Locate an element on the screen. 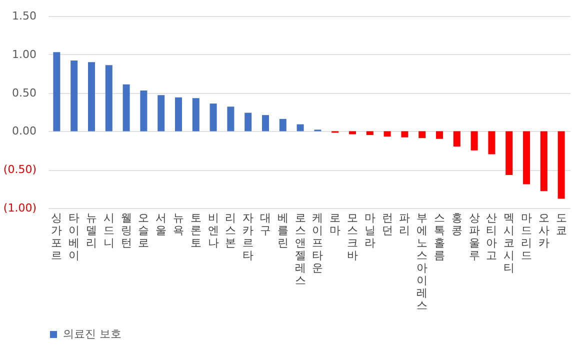 The width and height of the screenshot is (574, 364). y-tick-label: 1.00 is located at coordinates (24, 54).